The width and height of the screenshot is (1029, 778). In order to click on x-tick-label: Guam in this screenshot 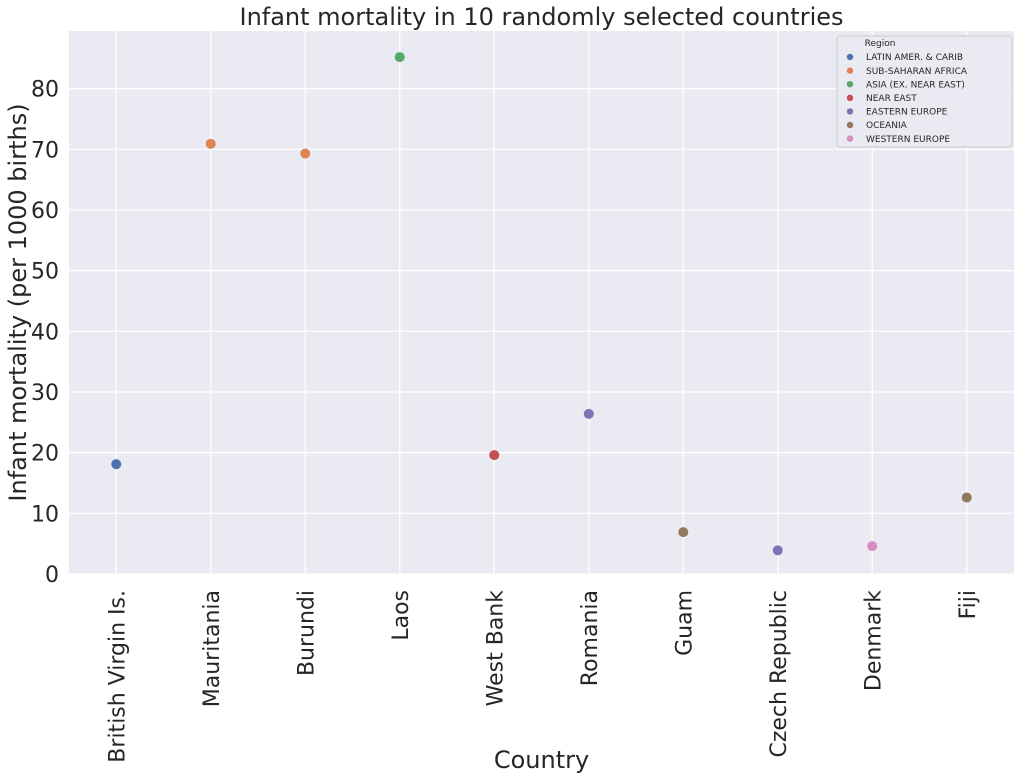, I will do `click(684, 623)`.